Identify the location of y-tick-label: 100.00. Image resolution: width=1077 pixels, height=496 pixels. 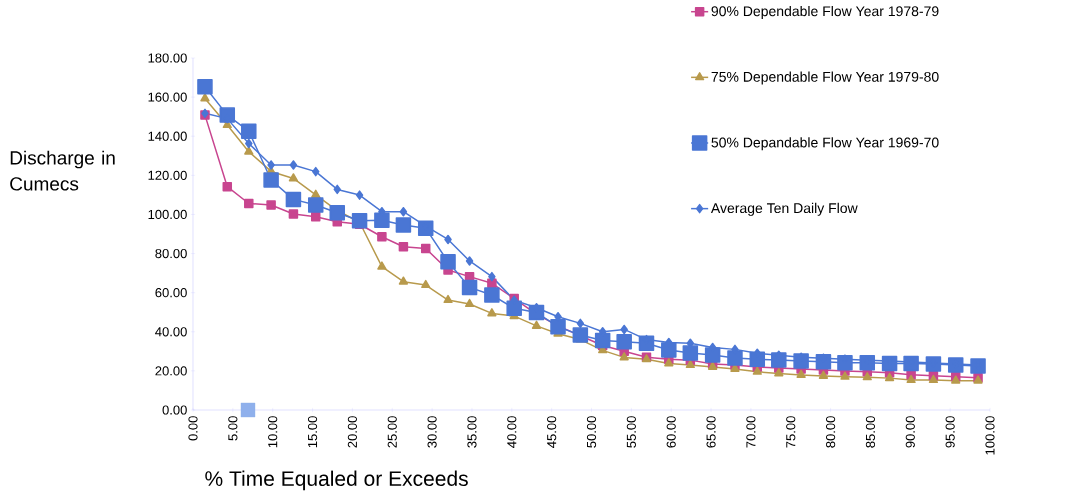
(167, 214).